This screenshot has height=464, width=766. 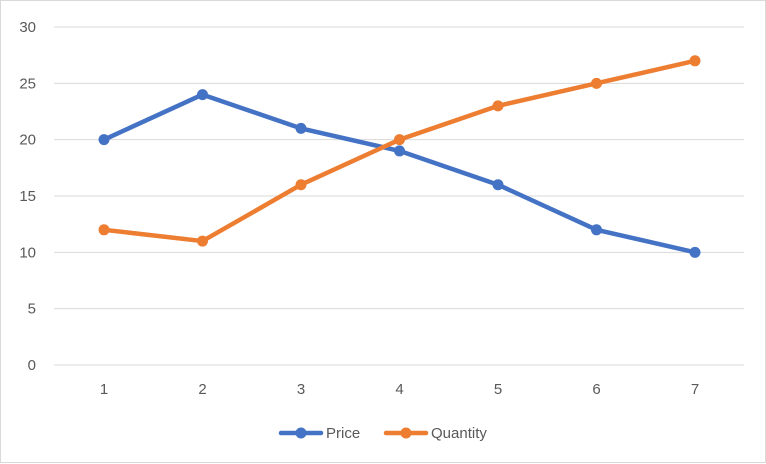 I want to click on x-axis-ticks: 1 2 3 4 5 6 7, so click(x=399, y=389).